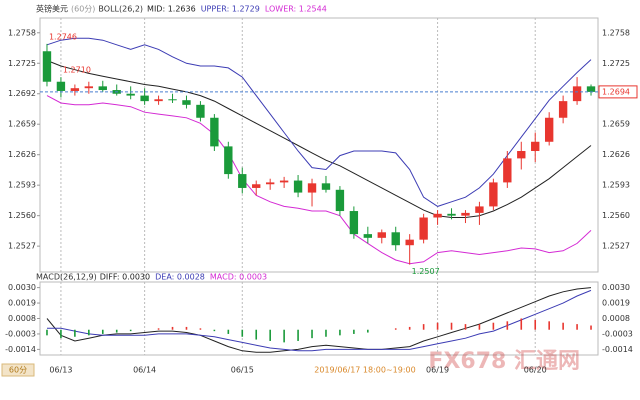 Image resolution: width=640 pixels, height=400 pixels. I want to click on y-tick-label: 1.2725, so click(22, 63).